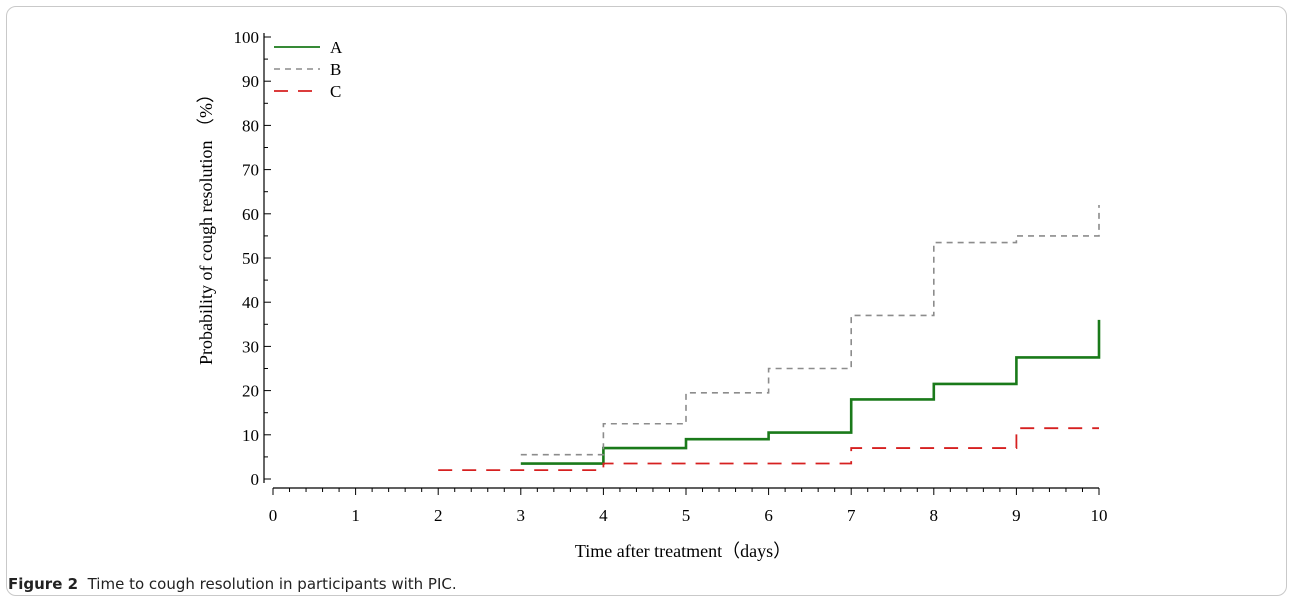 Image resolution: width=1295 pixels, height=604 pixels. Describe the element at coordinates (308, 69) in the screenshot. I see `legend: ABC` at that location.